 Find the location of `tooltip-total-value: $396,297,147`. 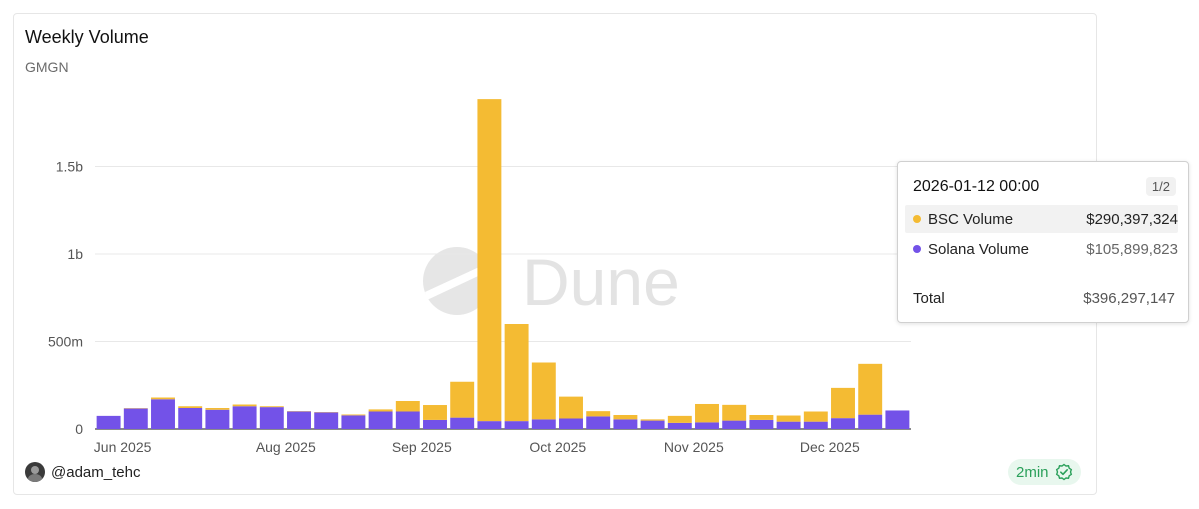

tooltip-total-value: $396,297,147 is located at coordinates (1129, 298).